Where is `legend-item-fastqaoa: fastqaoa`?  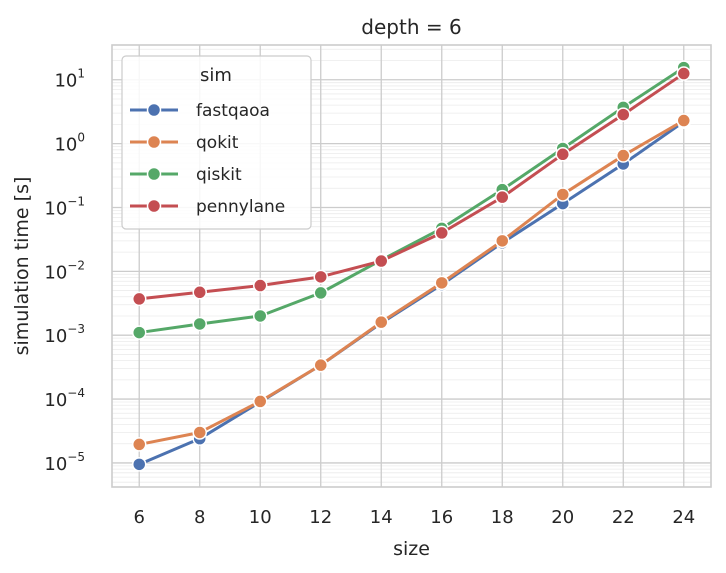 legend-item-fastqaoa: fastqaoa is located at coordinates (200, 111).